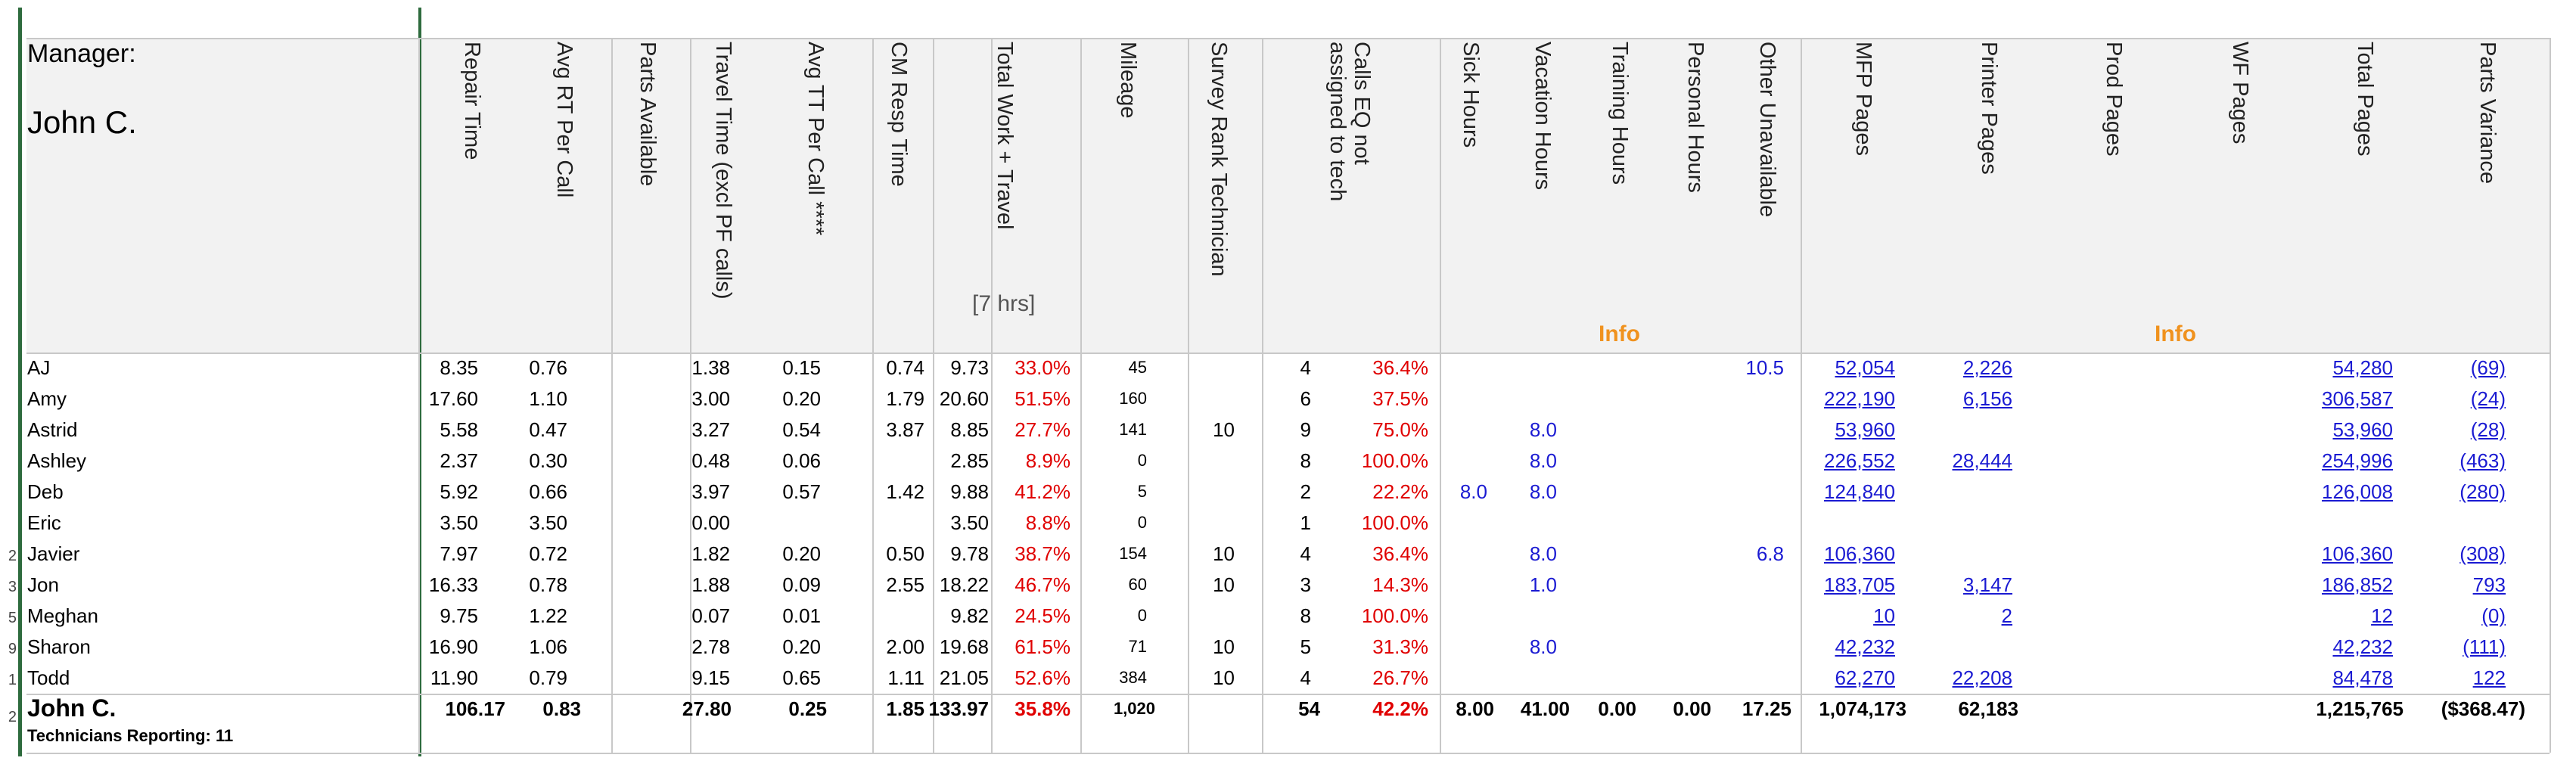 The width and height of the screenshot is (2576, 764). What do you see at coordinates (1865, 367) in the screenshot?
I see `cell-mfp: 52,054` at bounding box center [1865, 367].